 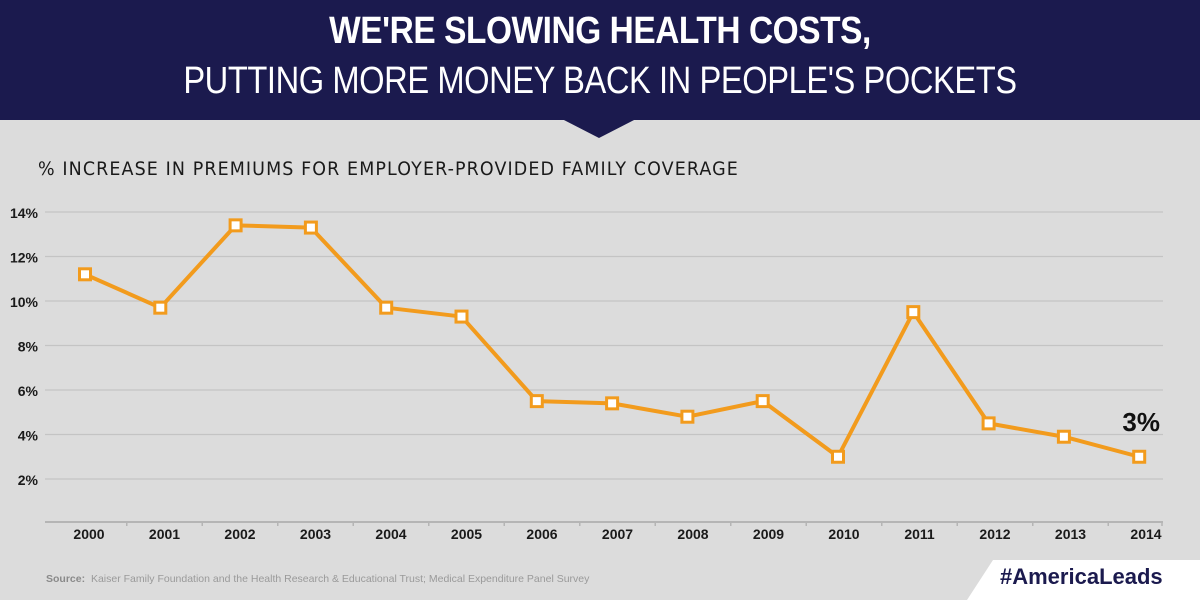 I want to click on y-axis-tick-labels: 2% 4% 6% 8% 10% 12% 14%, so click(x=24, y=346).